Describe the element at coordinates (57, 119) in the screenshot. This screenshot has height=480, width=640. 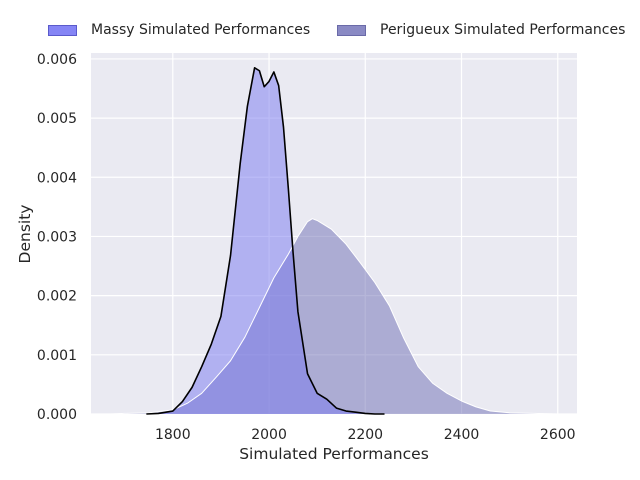
I see `y-tick-label: 0.005` at that location.